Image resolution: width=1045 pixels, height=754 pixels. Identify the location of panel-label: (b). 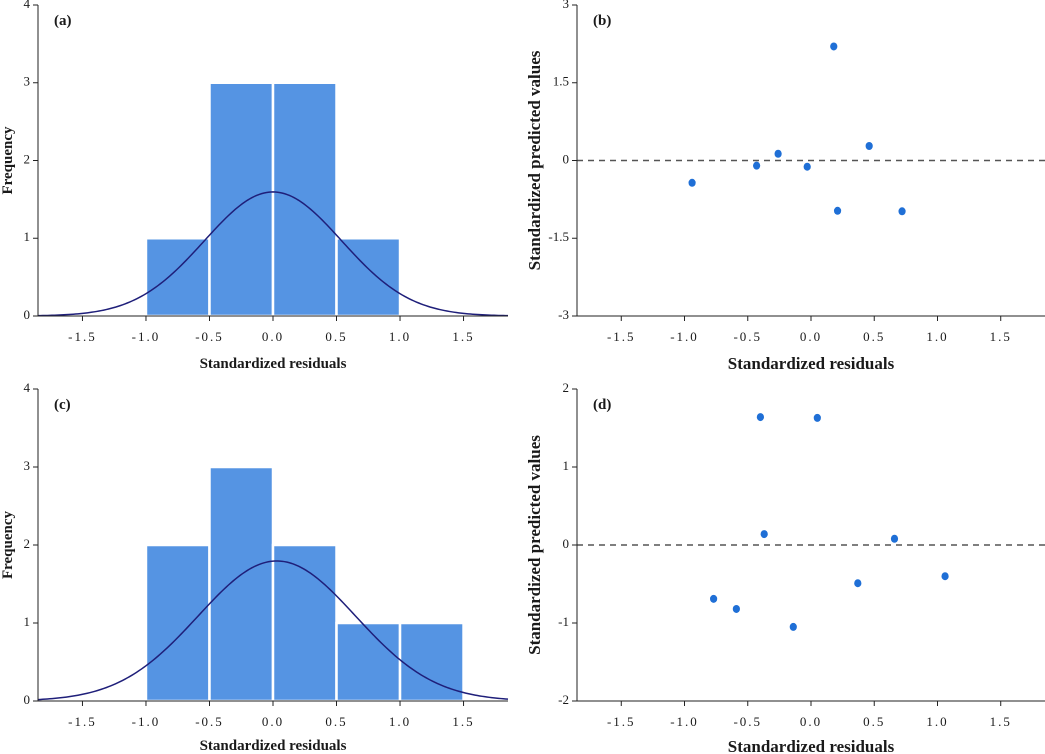
(602, 21).